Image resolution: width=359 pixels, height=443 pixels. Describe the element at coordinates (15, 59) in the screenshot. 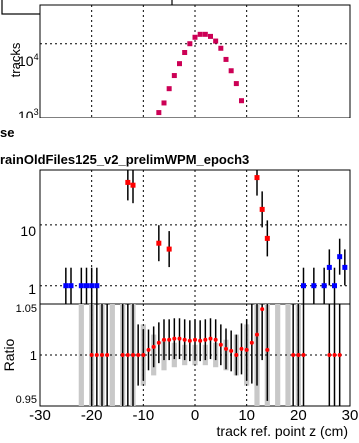

I see `top-ylabel: tracks` at that location.